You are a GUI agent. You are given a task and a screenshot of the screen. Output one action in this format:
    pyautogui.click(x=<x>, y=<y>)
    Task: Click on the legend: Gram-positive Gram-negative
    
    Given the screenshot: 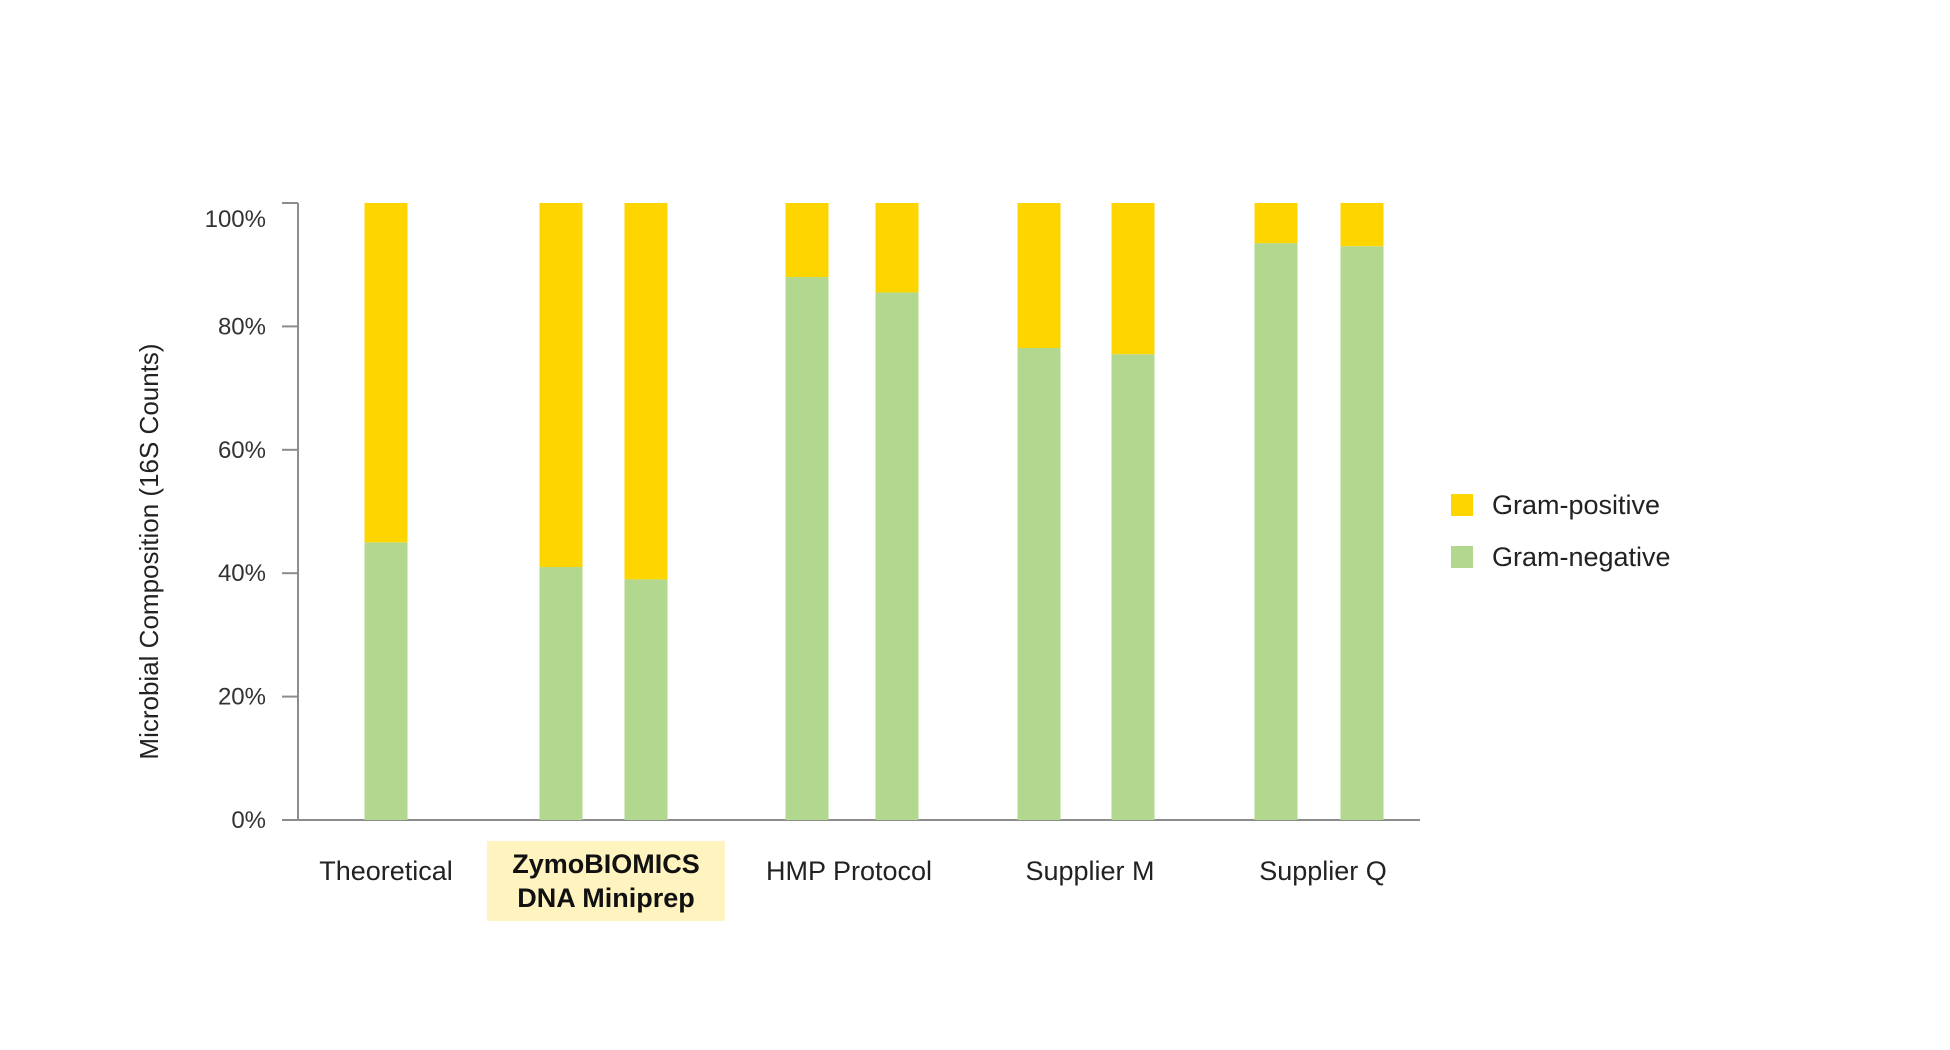 What is the action you would take?
    pyautogui.click(x=1561, y=531)
    